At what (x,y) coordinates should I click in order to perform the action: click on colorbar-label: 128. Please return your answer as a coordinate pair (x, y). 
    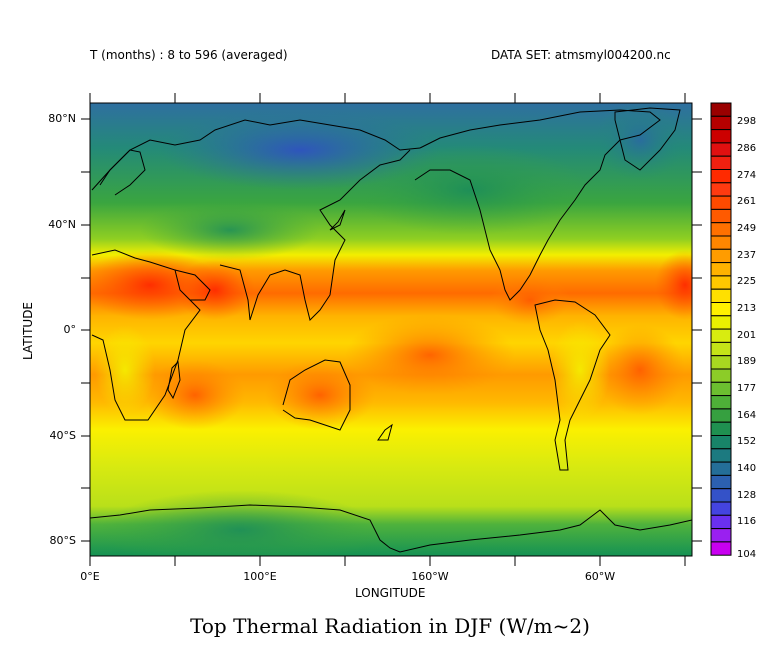
    Looking at the image, I should click on (747, 495).